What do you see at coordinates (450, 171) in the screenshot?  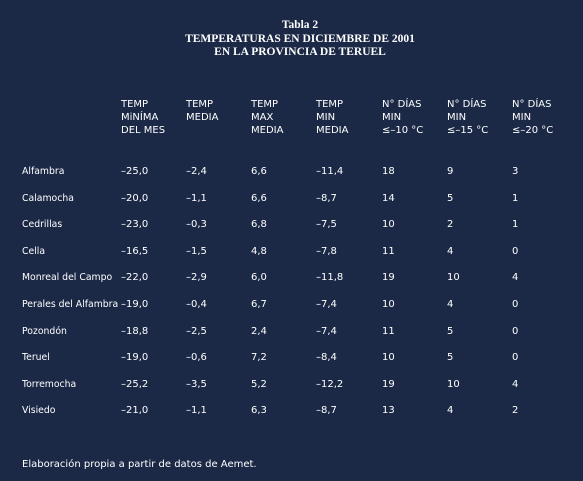 I see `cell: 9` at bounding box center [450, 171].